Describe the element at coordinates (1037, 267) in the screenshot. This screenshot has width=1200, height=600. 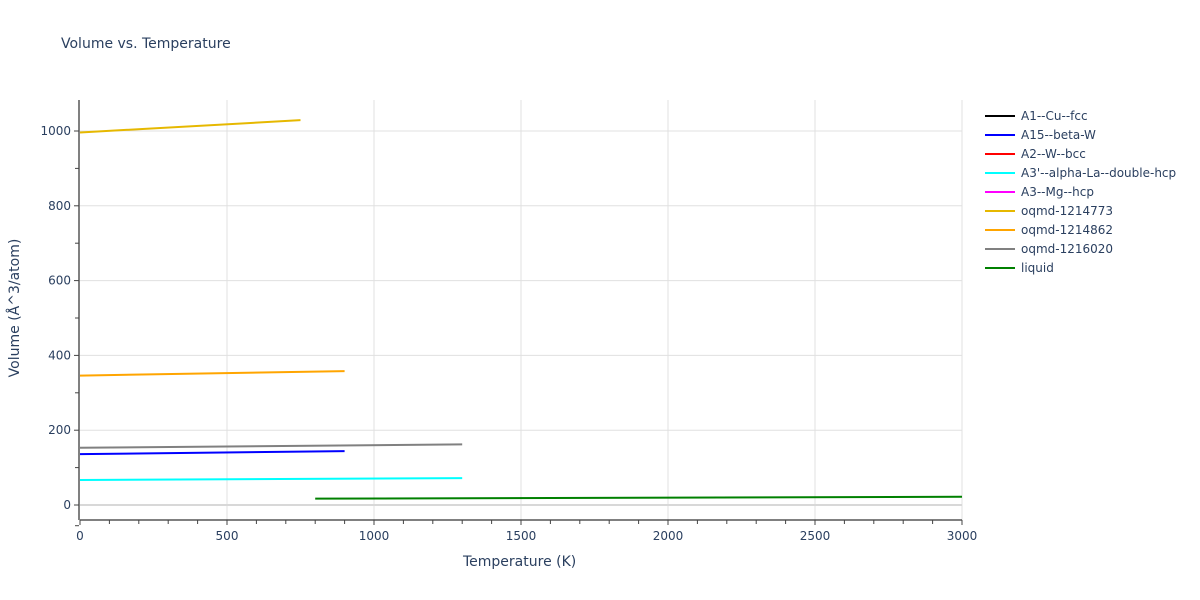
I see `legend-label: liquid` at that location.